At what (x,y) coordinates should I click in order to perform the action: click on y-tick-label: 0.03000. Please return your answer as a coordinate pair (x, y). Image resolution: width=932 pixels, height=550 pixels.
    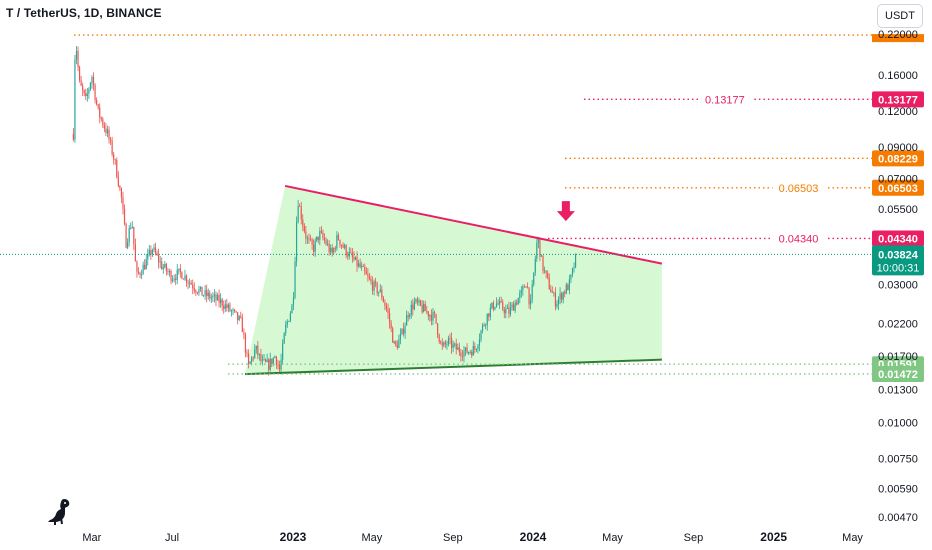
    Looking at the image, I should click on (898, 286).